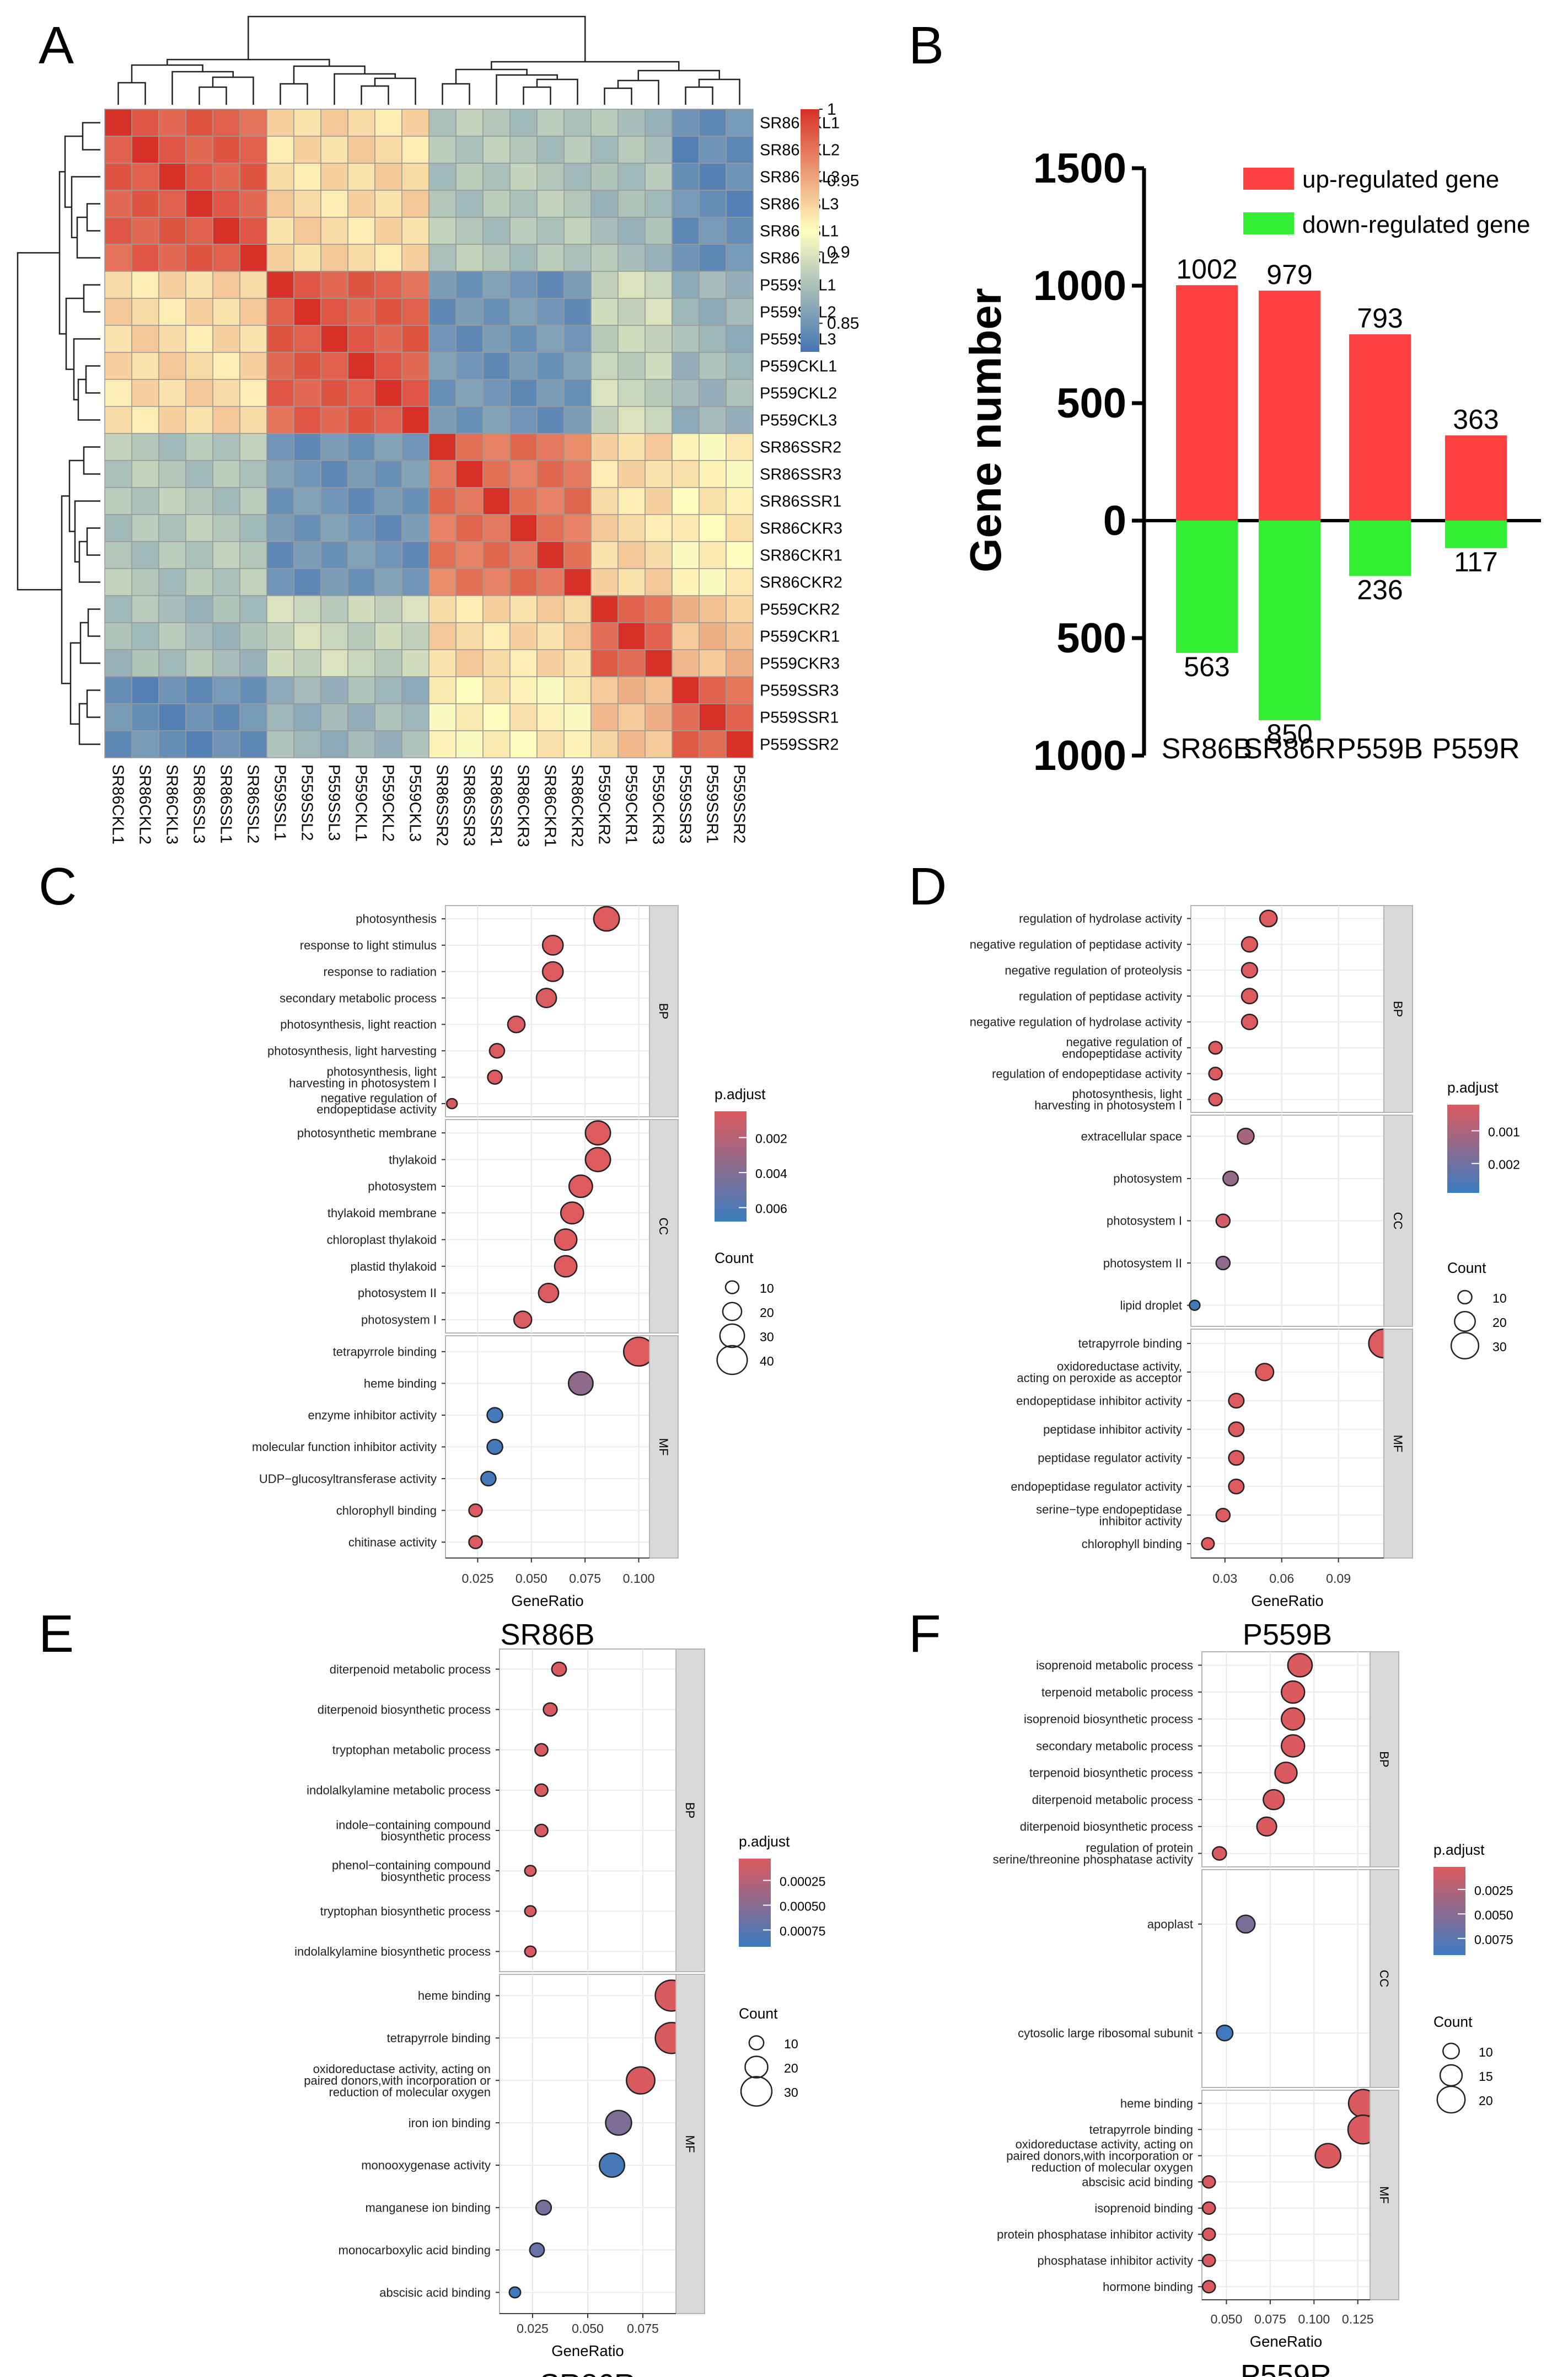 The height and width of the screenshot is (2377, 1568). What do you see at coordinates (1144, 1221) in the screenshot?
I see `go-term-label: photosystem I` at bounding box center [1144, 1221].